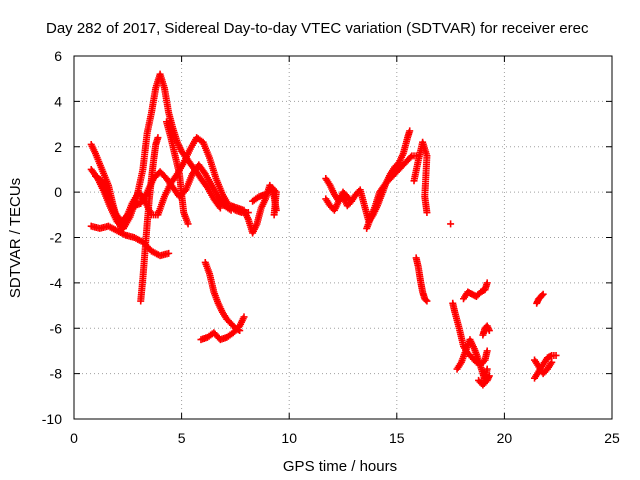 The image size is (640, 480). What do you see at coordinates (58, 147) in the screenshot?
I see `y-tick-label: 2` at bounding box center [58, 147].